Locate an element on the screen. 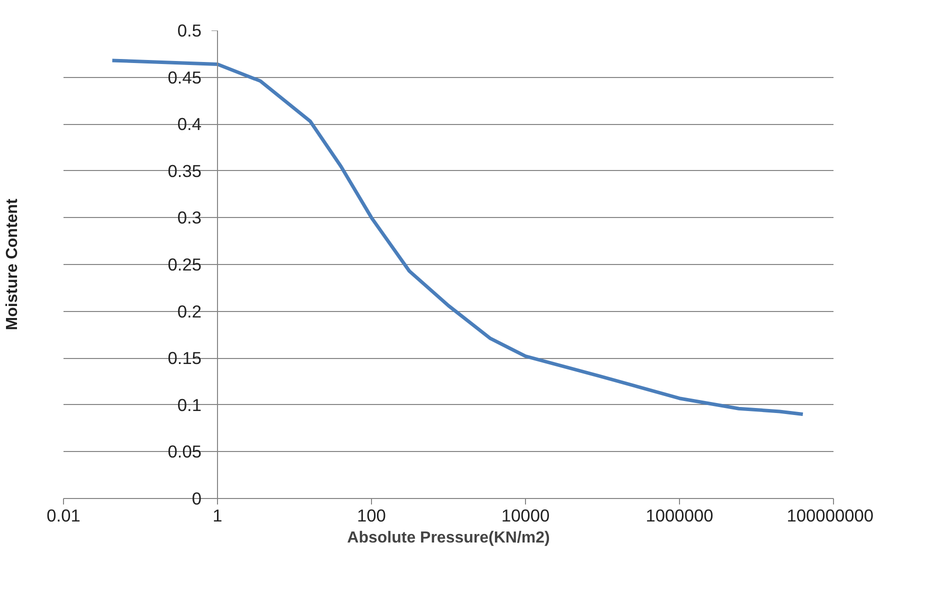 This screenshot has width=941, height=604. x-tick-label: 10000 is located at coordinates (525, 516).